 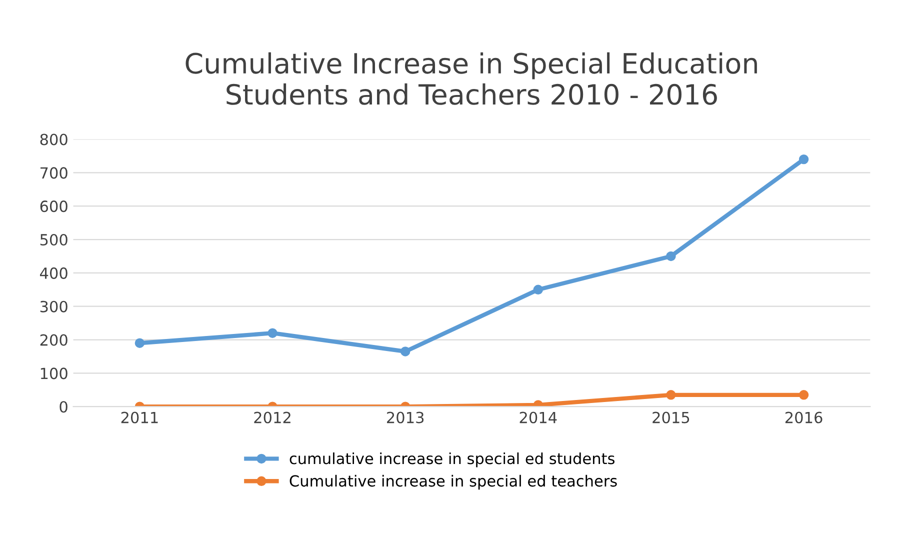 I want to click on x-tick-label: 2012, so click(x=272, y=418).